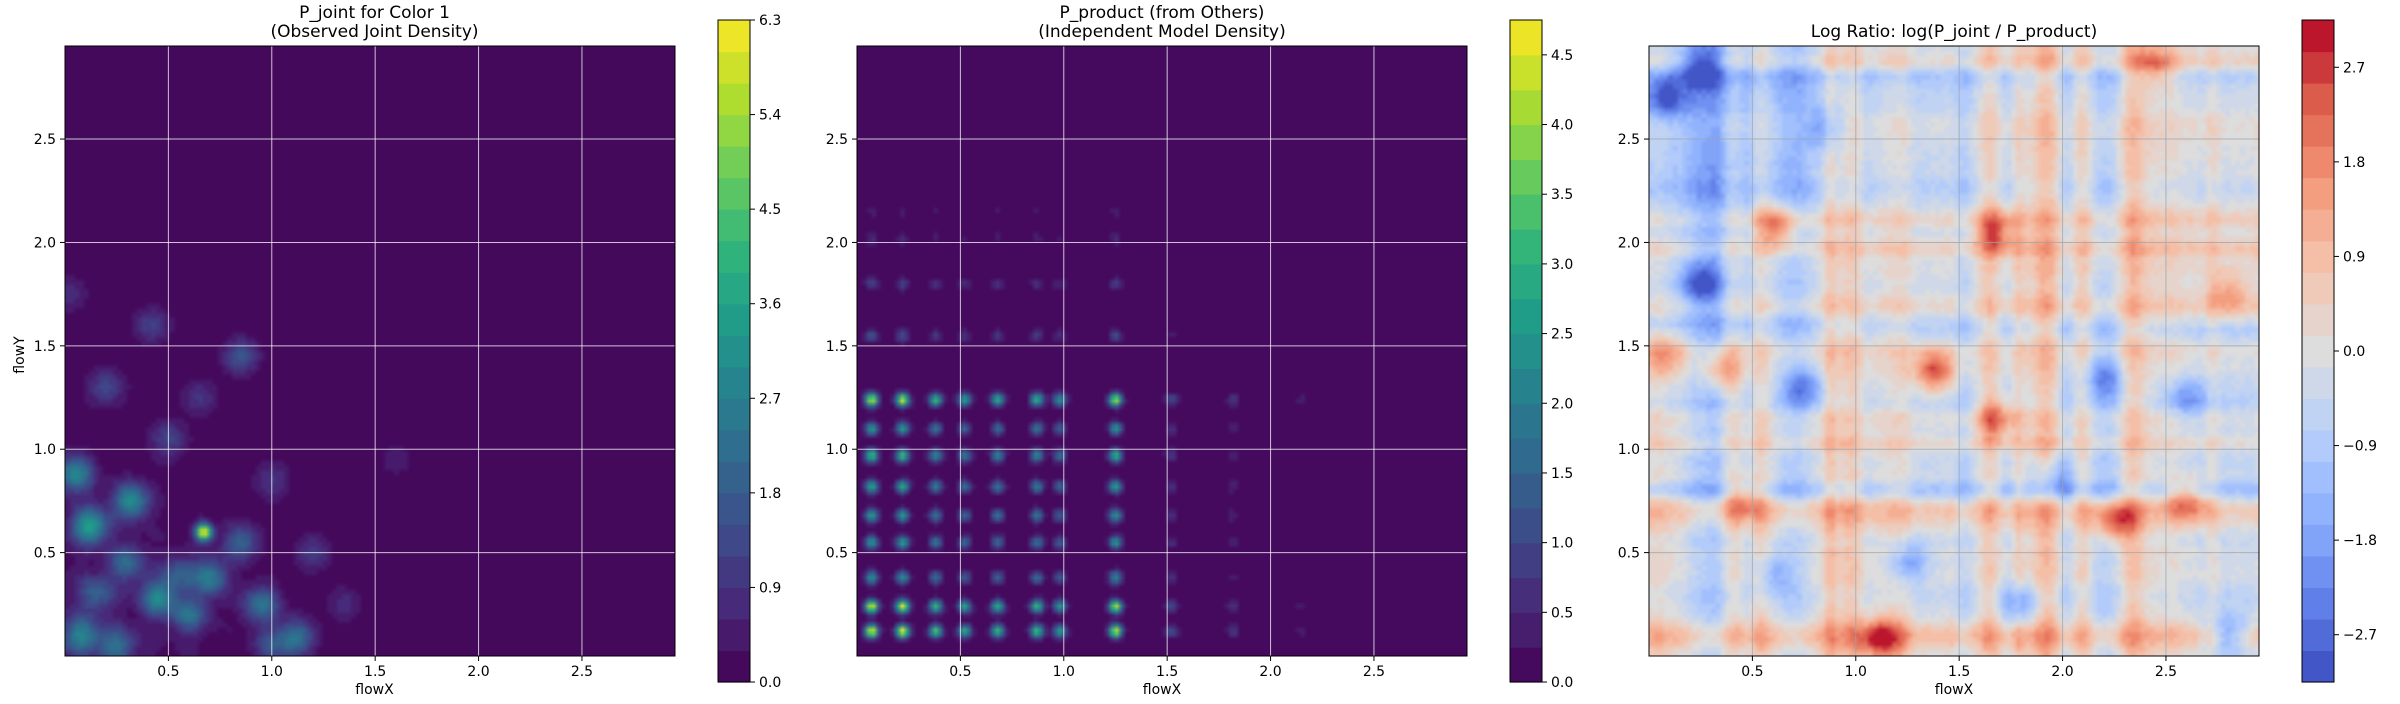 This screenshot has height=704, width=2400. Describe the element at coordinates (1162, 690) in the screenshot. I see `panel-2-x-axis-label: flowX` at that location.